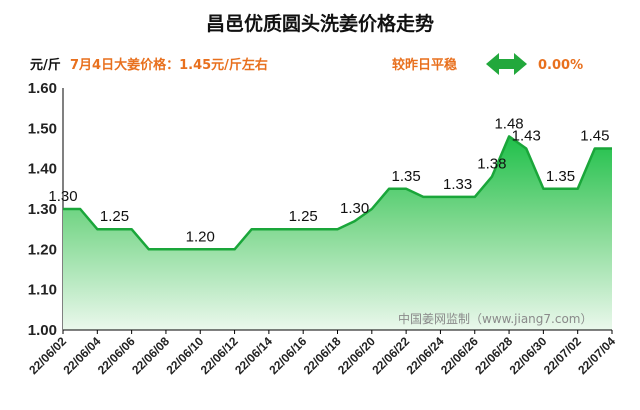 Image resolution: width=640 pixels, height=410 pixels. What do you see at coordinates (42, 209) in the screenshot?
I see `y-tick-label: 1.30` at bounding box center [42, 209].